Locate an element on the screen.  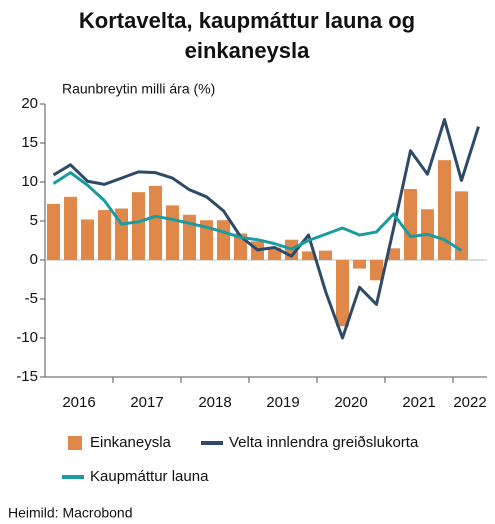
legend-label: Kaupmáttur launa is located at coordinates (149, 476).